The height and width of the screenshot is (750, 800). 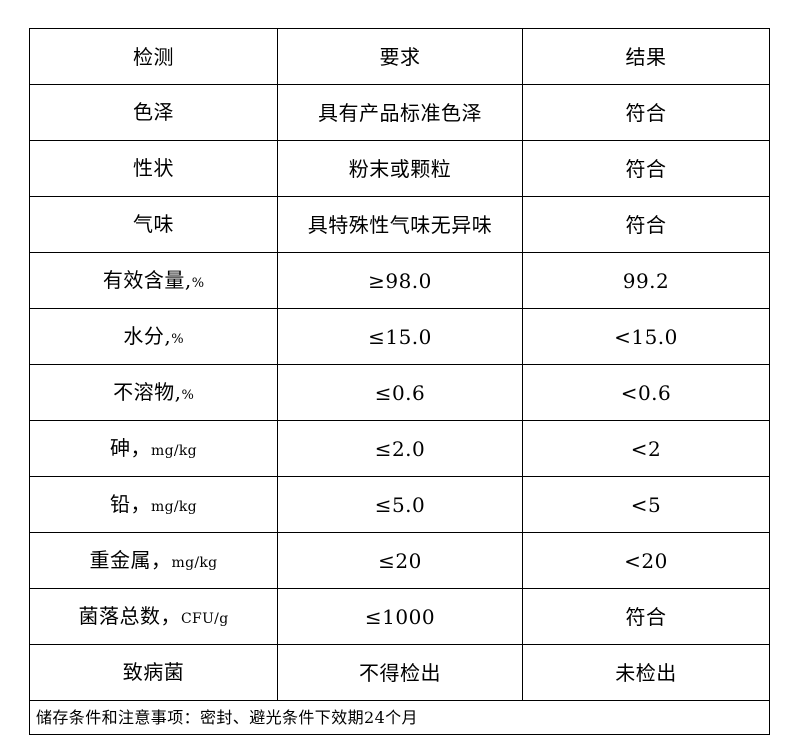 I want to click on cell-item: 水分,%, so click(x=153, y=336).